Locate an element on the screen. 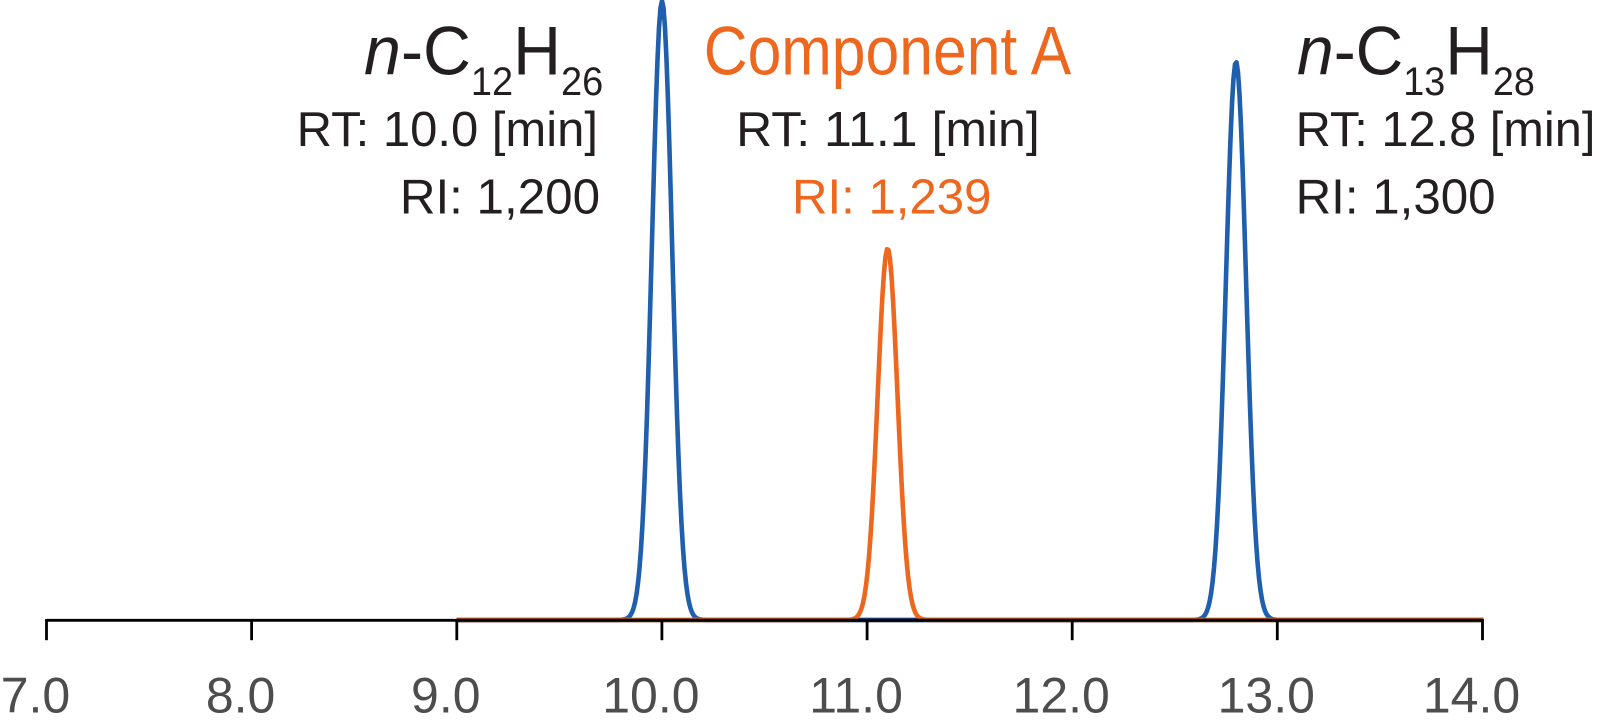  svg-text: 8.0 is located at coordinates (241, 696).